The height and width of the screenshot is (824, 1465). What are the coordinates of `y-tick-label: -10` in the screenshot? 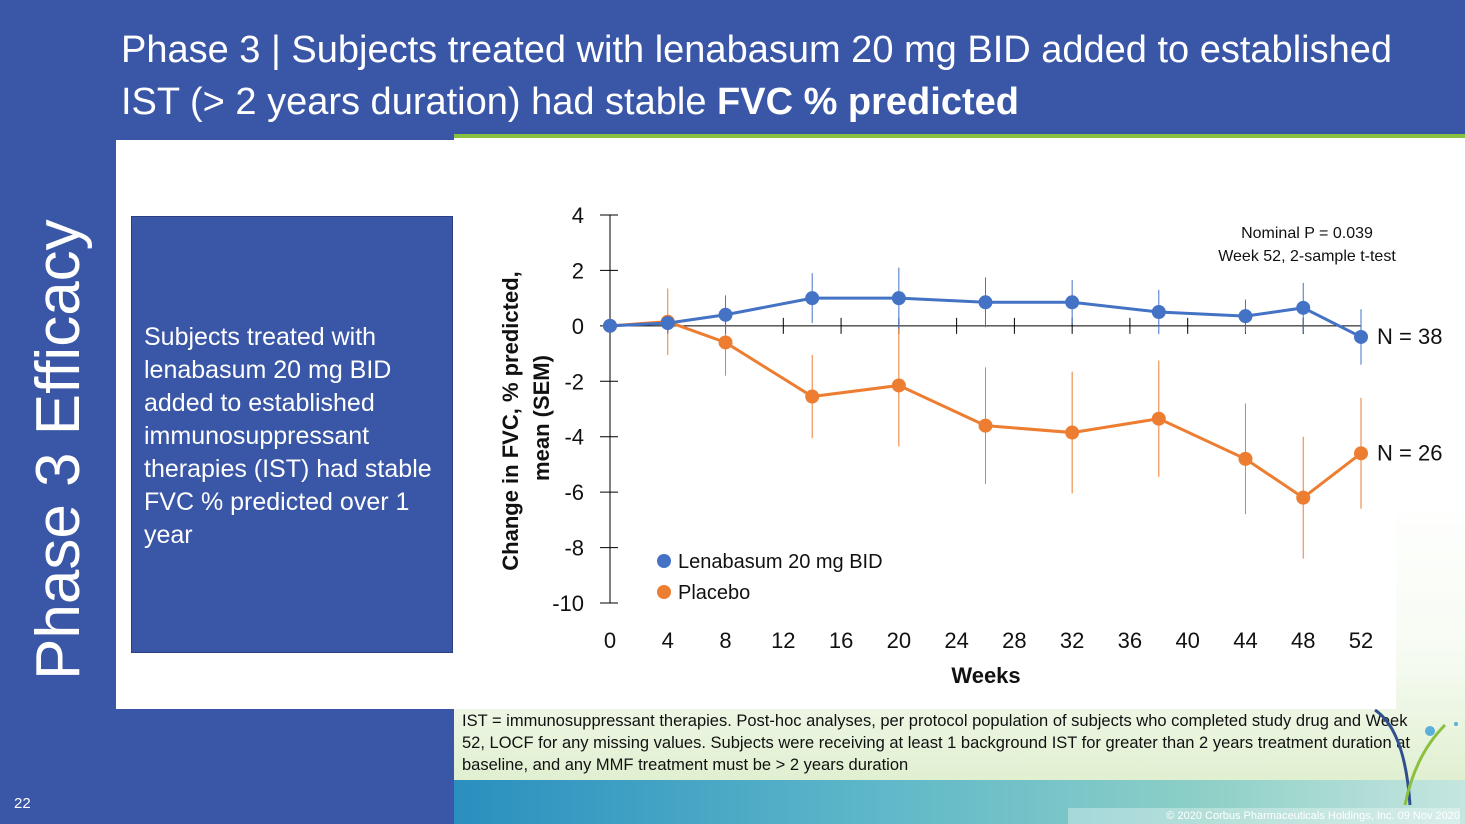 It's located at (568, 603).